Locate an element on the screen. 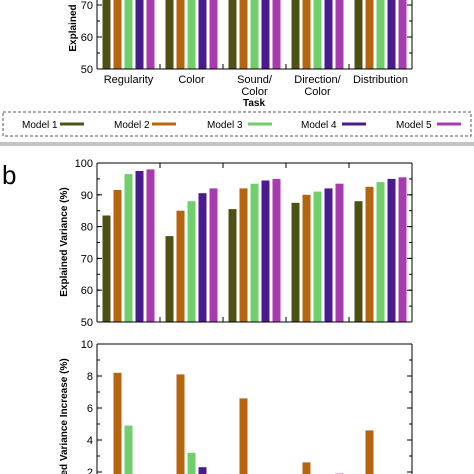 This screenshot has height=474, width=474. legend: Model 1 Model 2 Model 3 Model 4 Model 5 is located at coordinates (237, 124).